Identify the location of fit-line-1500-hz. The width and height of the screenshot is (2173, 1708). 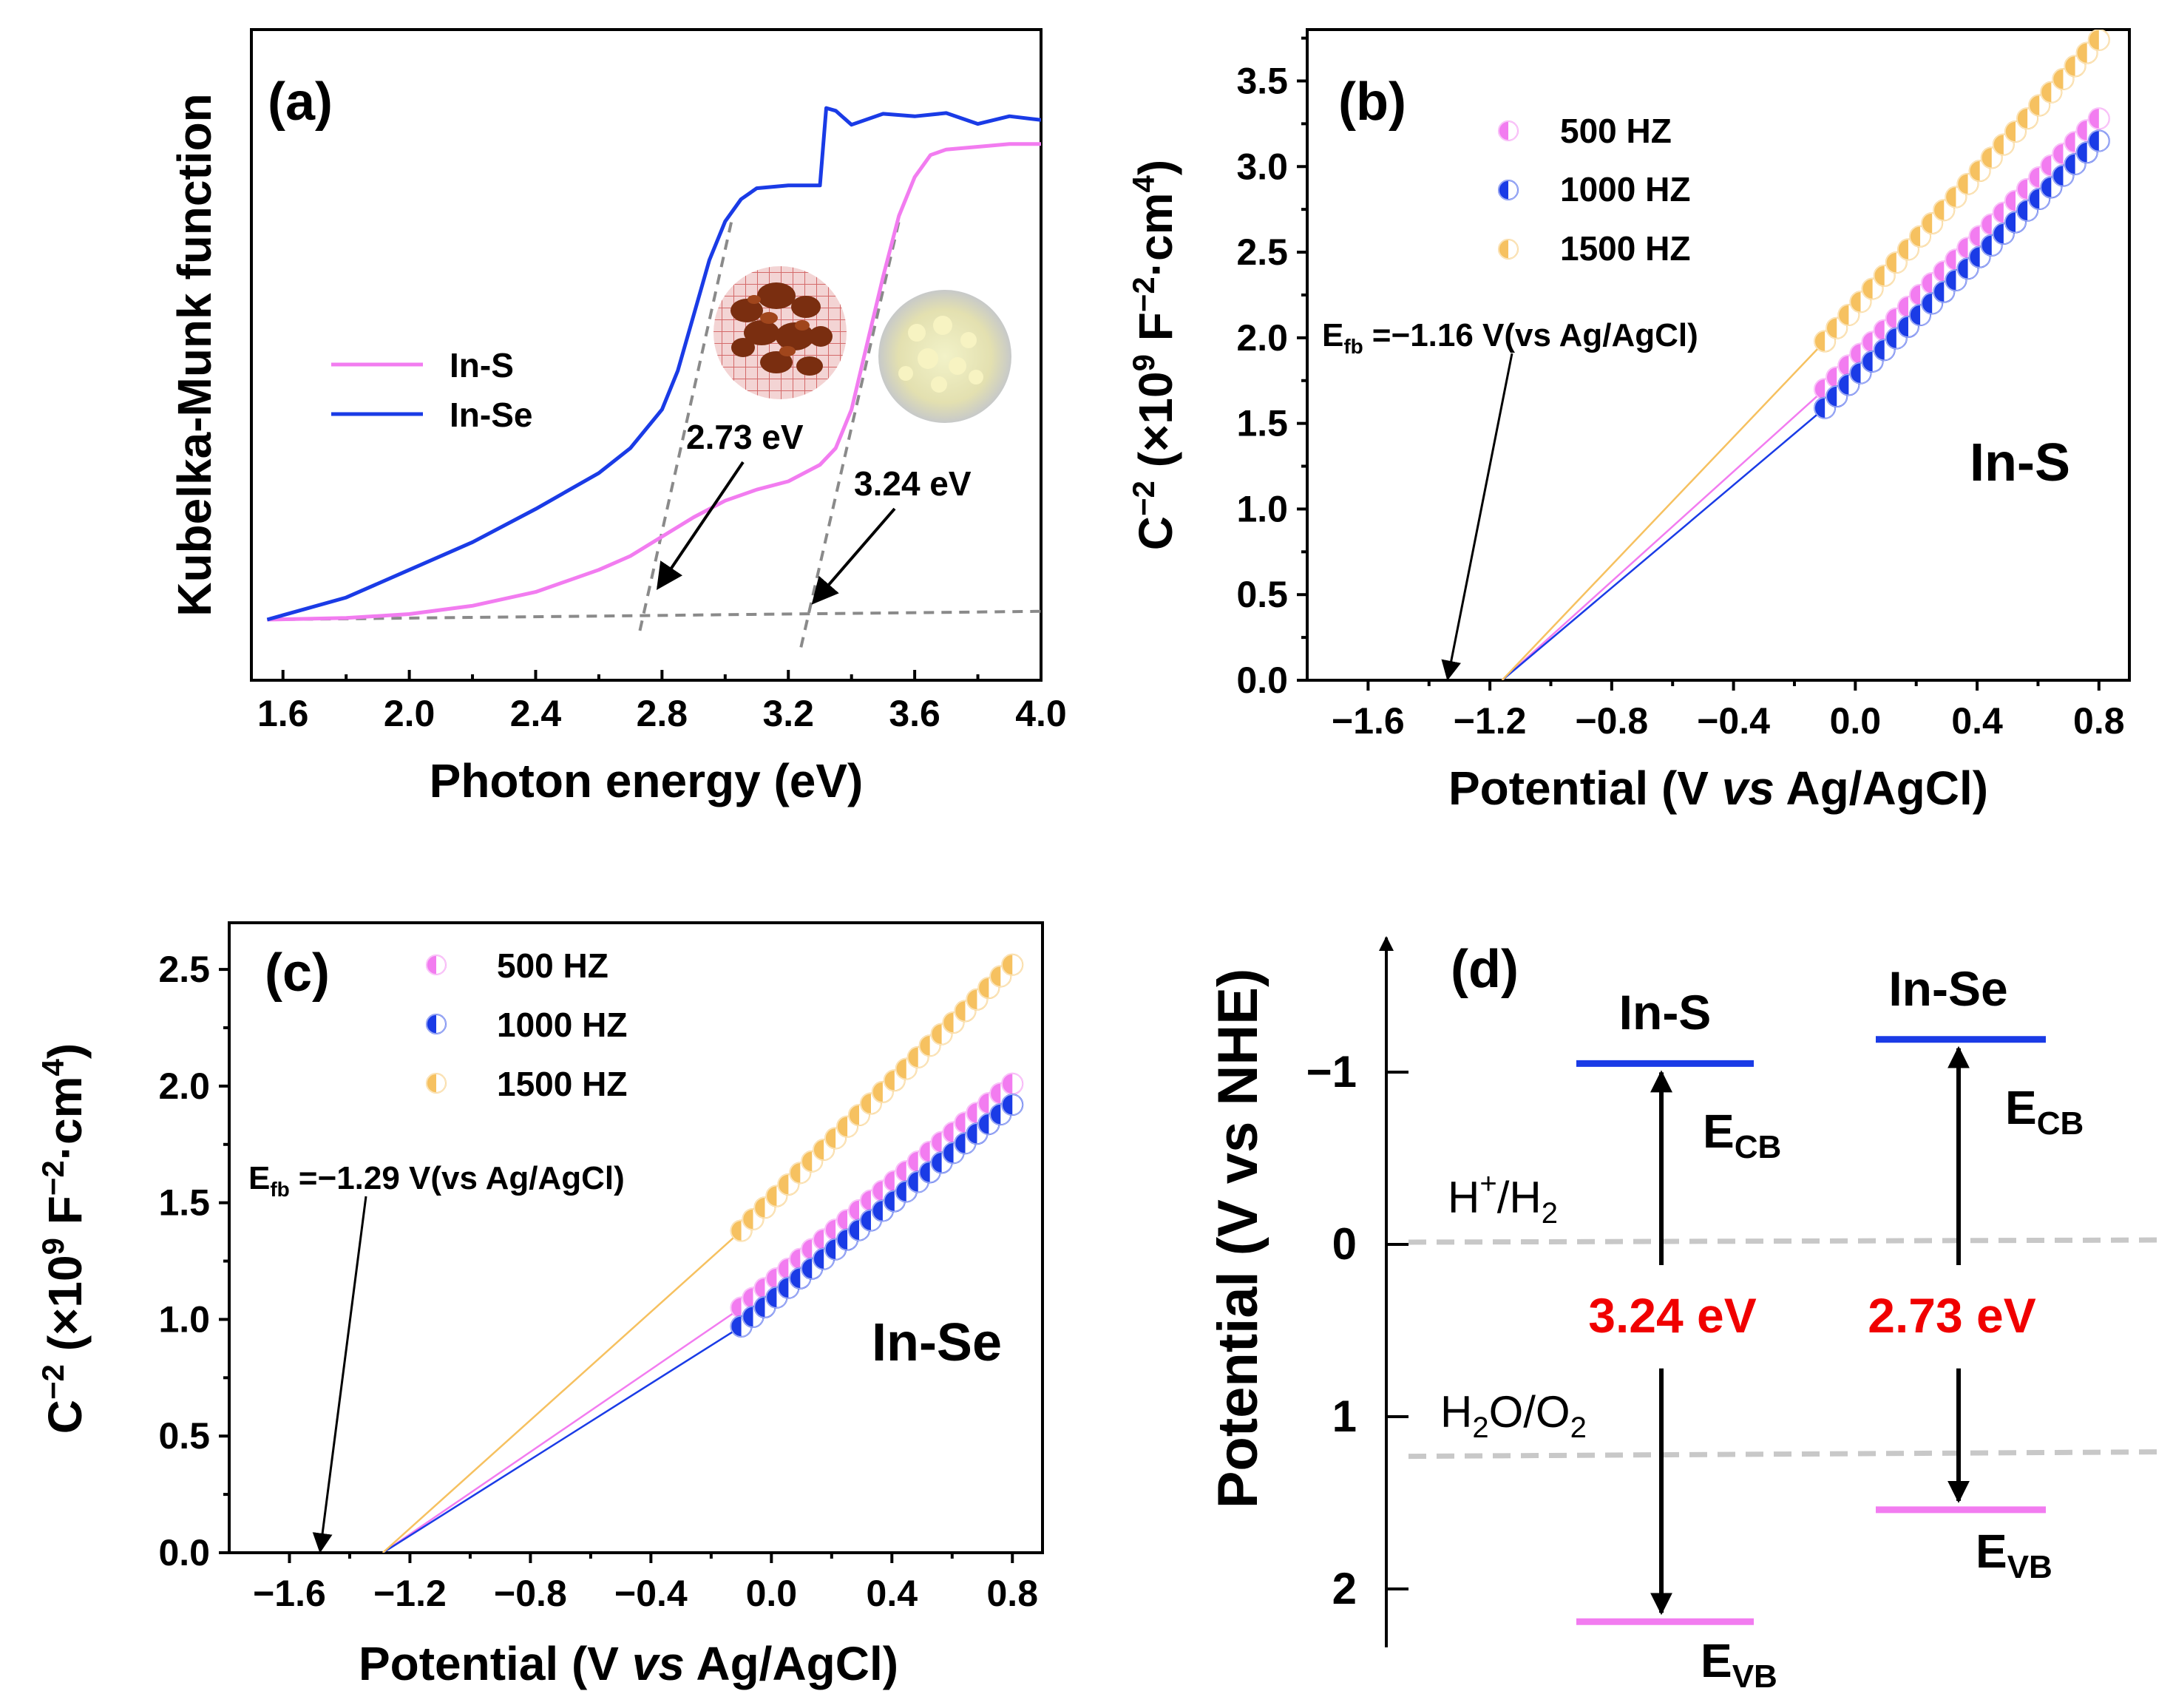
(1663, 510).